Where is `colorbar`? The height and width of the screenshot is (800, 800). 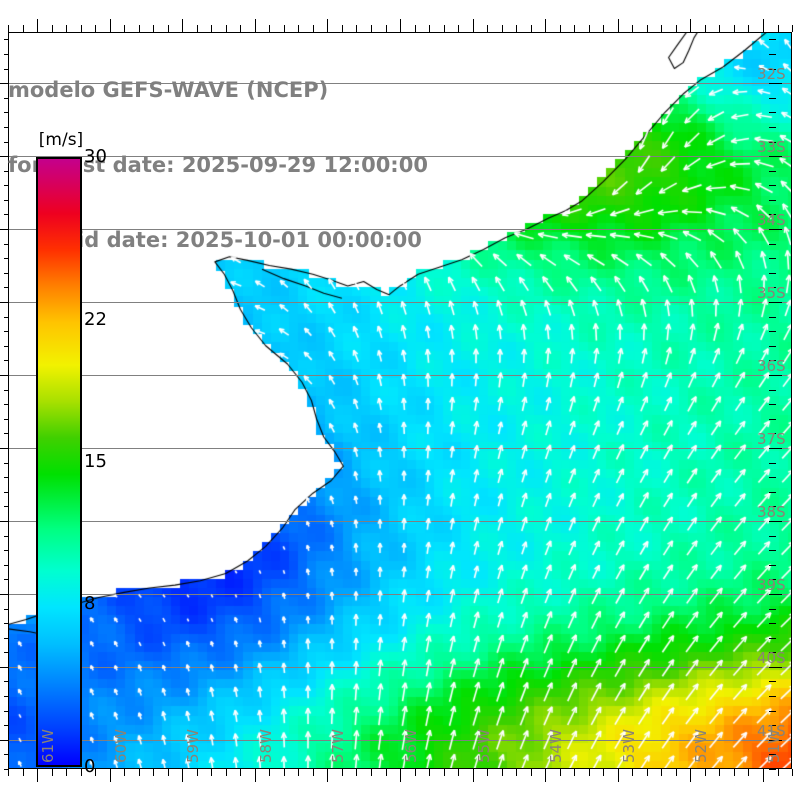
colorbar is located at coordinates (59, 462).